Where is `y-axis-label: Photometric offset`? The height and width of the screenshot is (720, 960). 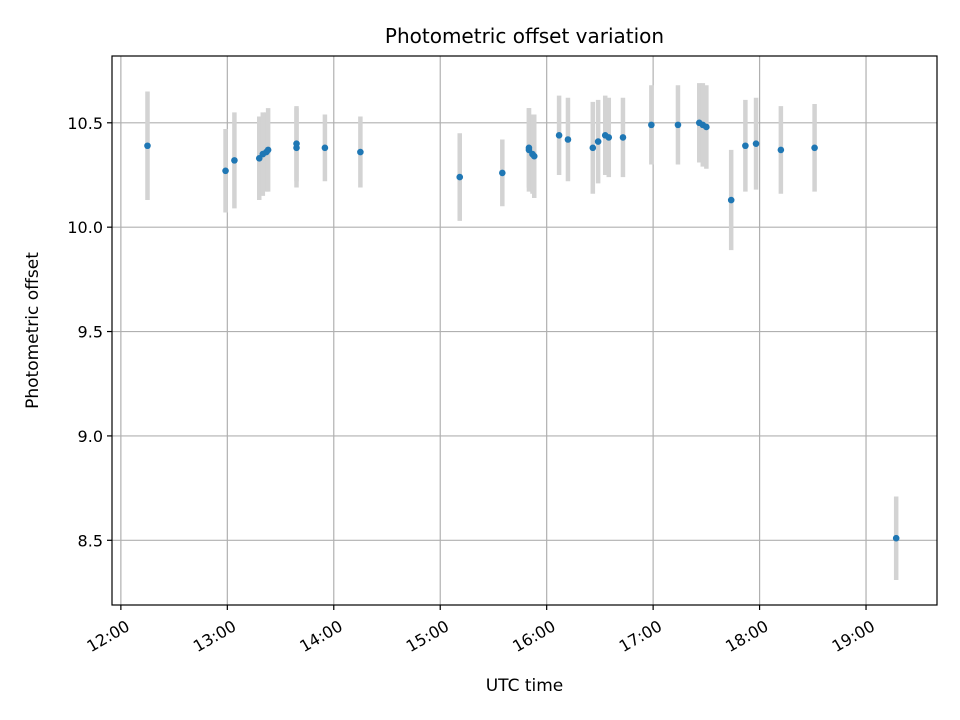 y-axis-label: Photometric offset is located at coordinates (33, 330).